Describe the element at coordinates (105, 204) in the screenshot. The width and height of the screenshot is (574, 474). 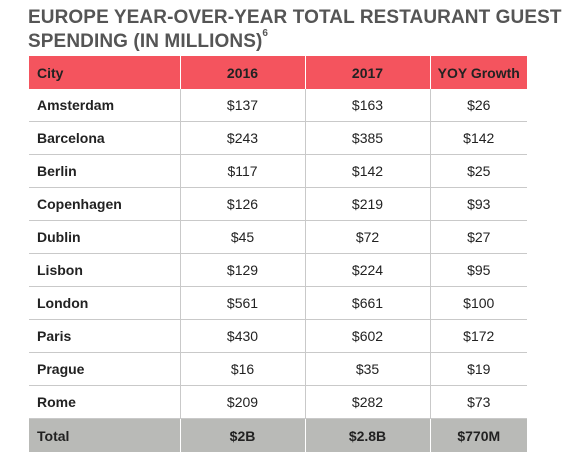
I see `city-cell: Copenhagen` at that location.